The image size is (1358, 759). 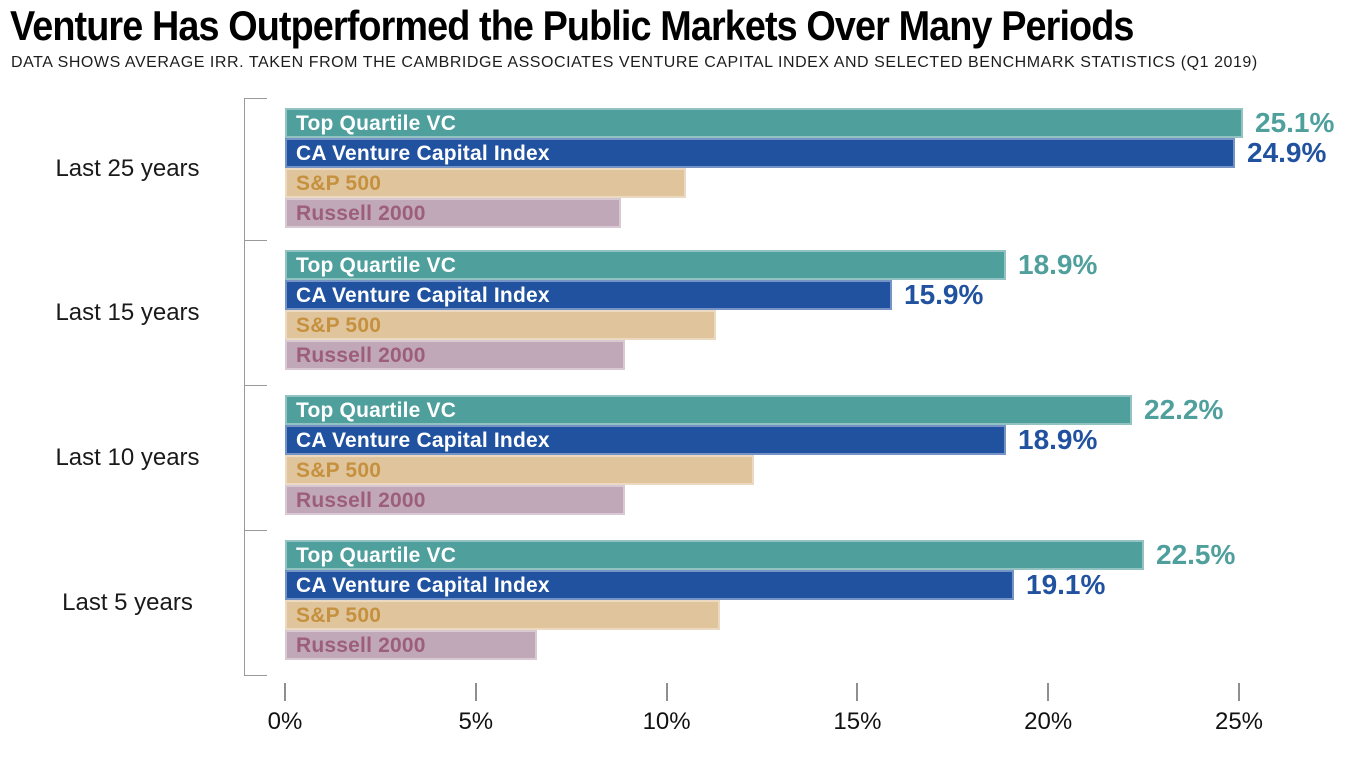 I want to click on group-label: Last 25 years, so click(x=127, y=168).